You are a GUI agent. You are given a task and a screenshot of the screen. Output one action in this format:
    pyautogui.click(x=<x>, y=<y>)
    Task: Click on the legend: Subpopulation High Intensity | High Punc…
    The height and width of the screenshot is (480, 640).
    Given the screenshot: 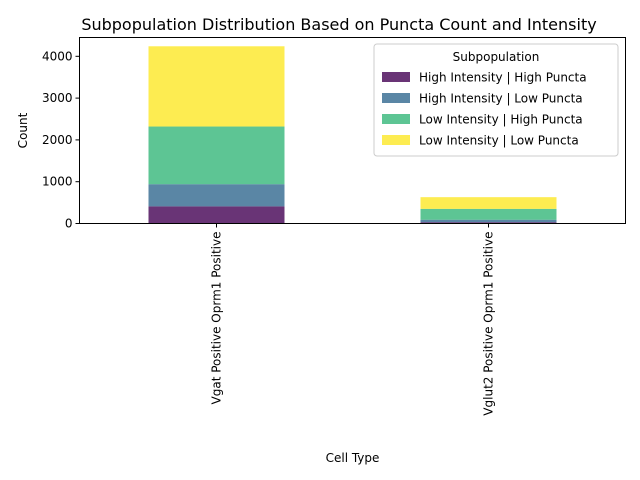 What is the action you would take?
    pyautogui.click(x=496, y=100)
    